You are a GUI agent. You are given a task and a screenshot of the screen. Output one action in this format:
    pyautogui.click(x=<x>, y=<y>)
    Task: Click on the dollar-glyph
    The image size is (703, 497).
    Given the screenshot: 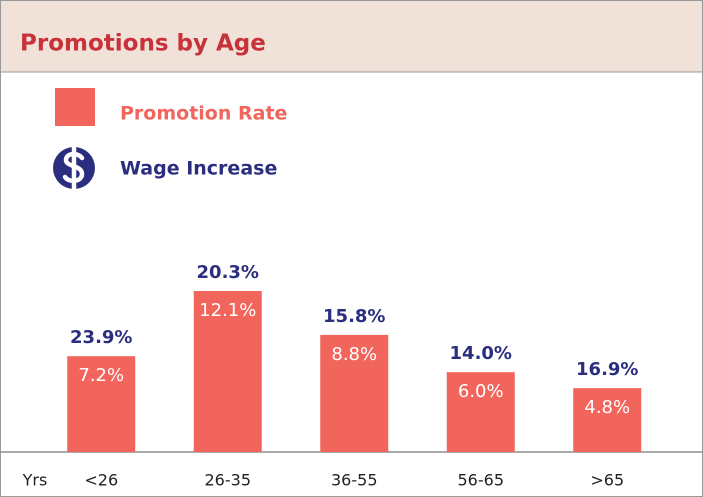 What is the action you would take?
    pyautogui.click(x=73, y=168)
    